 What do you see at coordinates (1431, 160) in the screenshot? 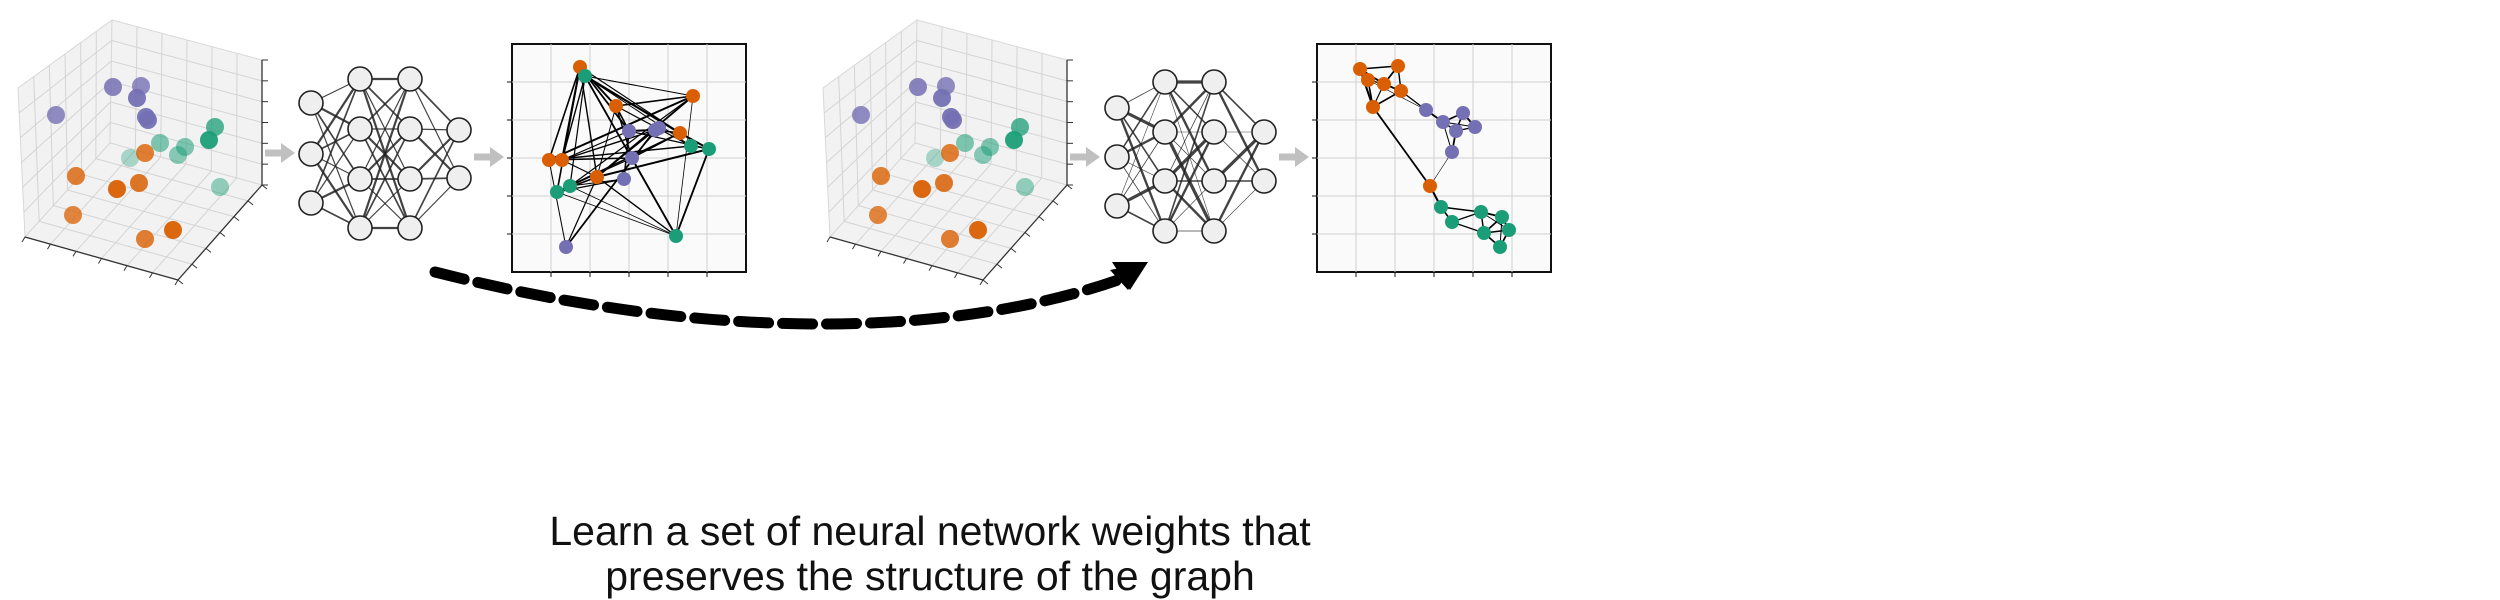
I see `graph-embedding-panel-after` at bounding box center [1431, 160].